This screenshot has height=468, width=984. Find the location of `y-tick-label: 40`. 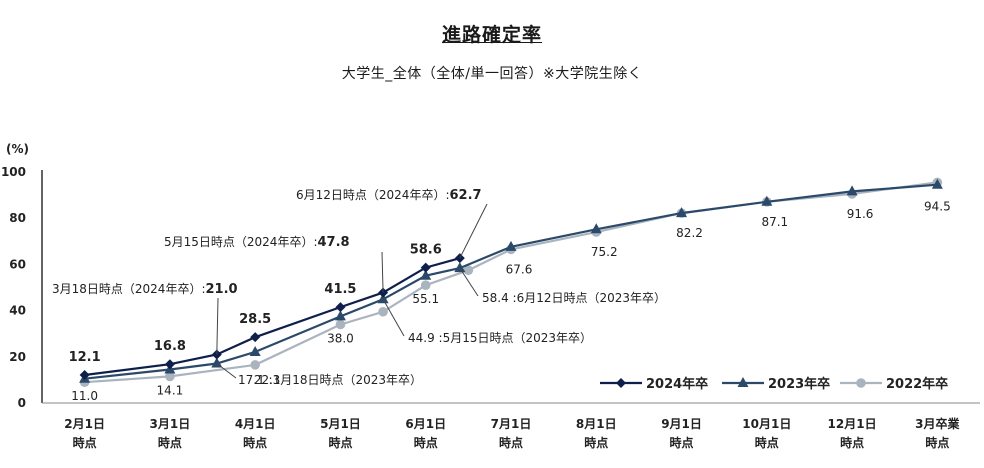

y-tick-label: 40 is located at coordinates (17, 311).